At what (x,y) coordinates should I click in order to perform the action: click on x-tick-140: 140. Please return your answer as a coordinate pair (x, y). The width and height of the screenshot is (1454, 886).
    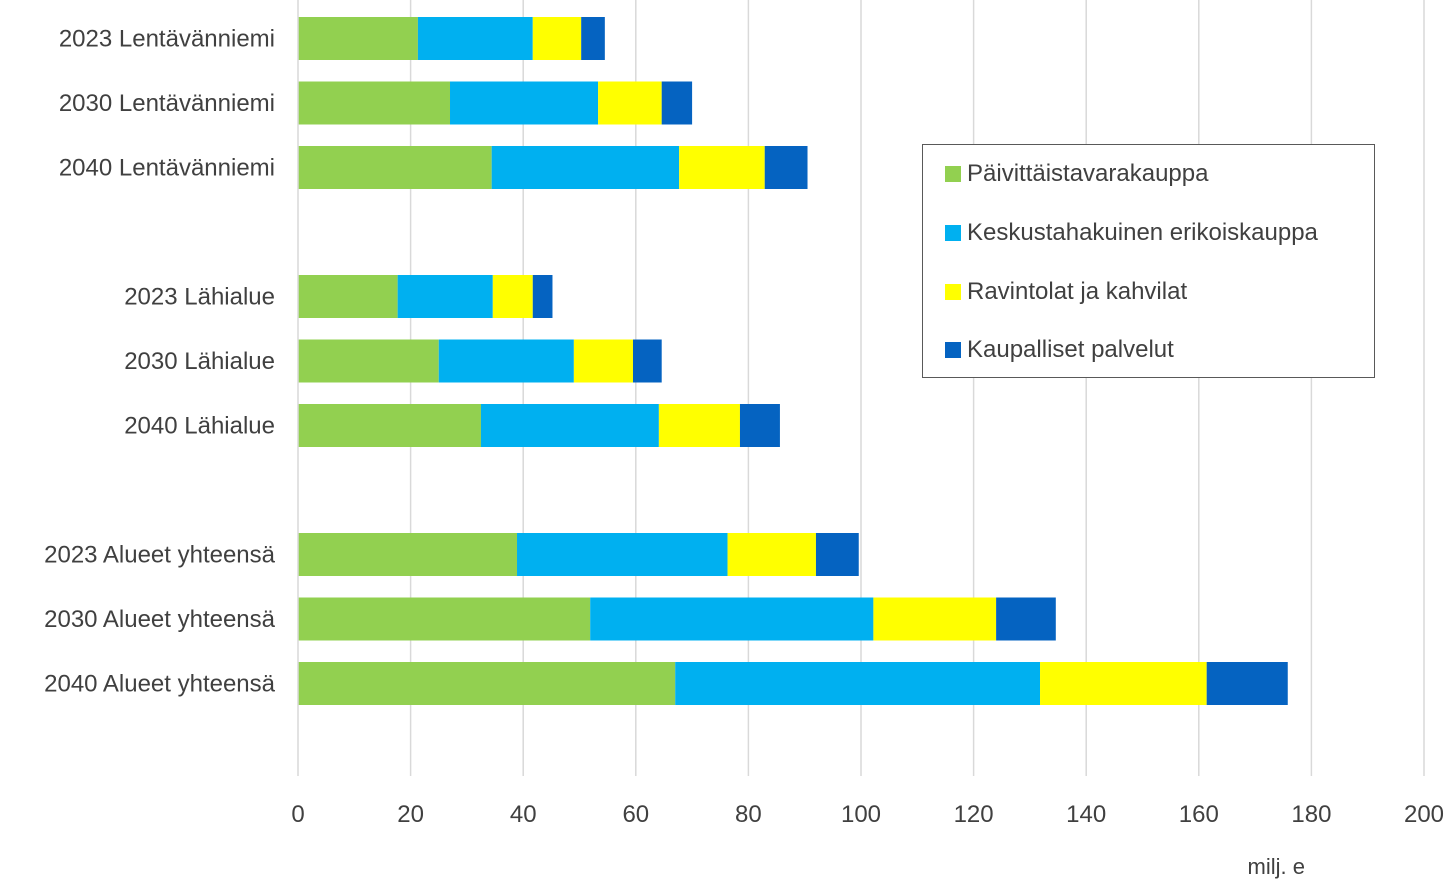
    Looking at the image, I should click on (1086, 814).